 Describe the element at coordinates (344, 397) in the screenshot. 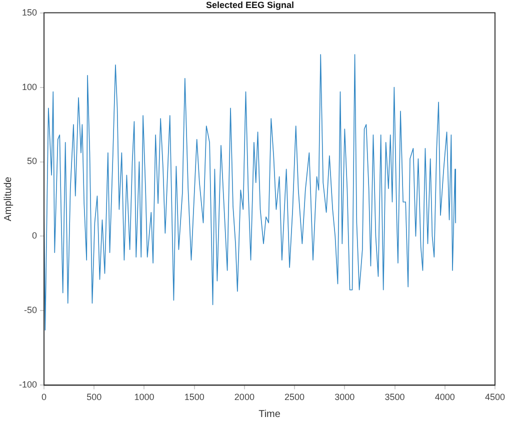

I see `x-tick-label: 3000` at that location.